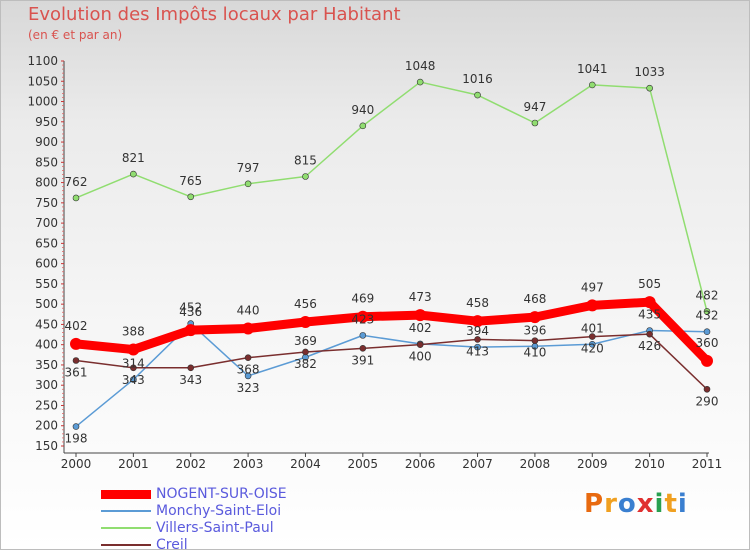  What do you see at coordinates (248, 310) in the screenshot?
I see `data-label: 440` at bounding box center [248, 310].